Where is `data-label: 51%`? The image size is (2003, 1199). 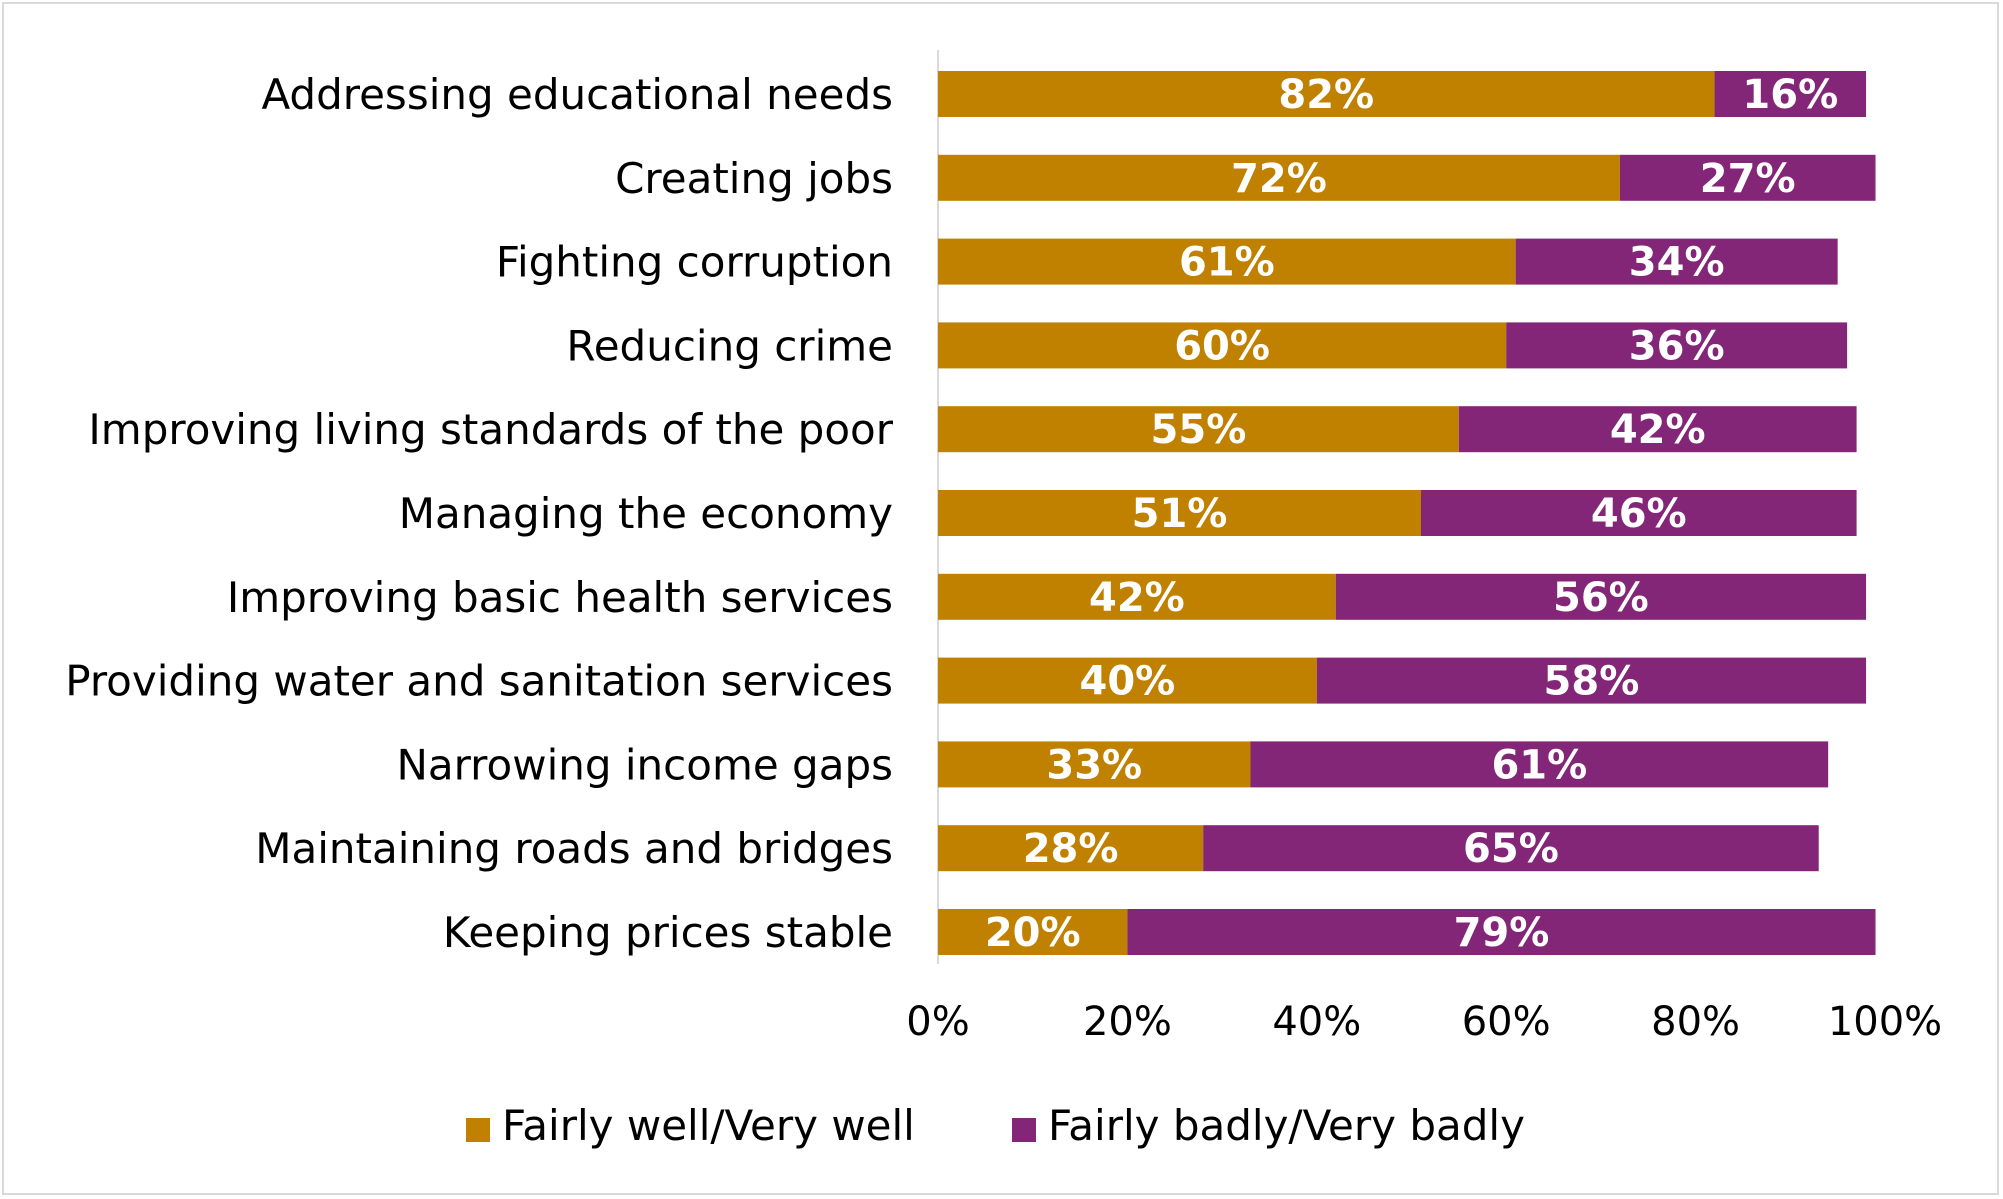 data-label: 51% is located at coordinates (1180, 514).